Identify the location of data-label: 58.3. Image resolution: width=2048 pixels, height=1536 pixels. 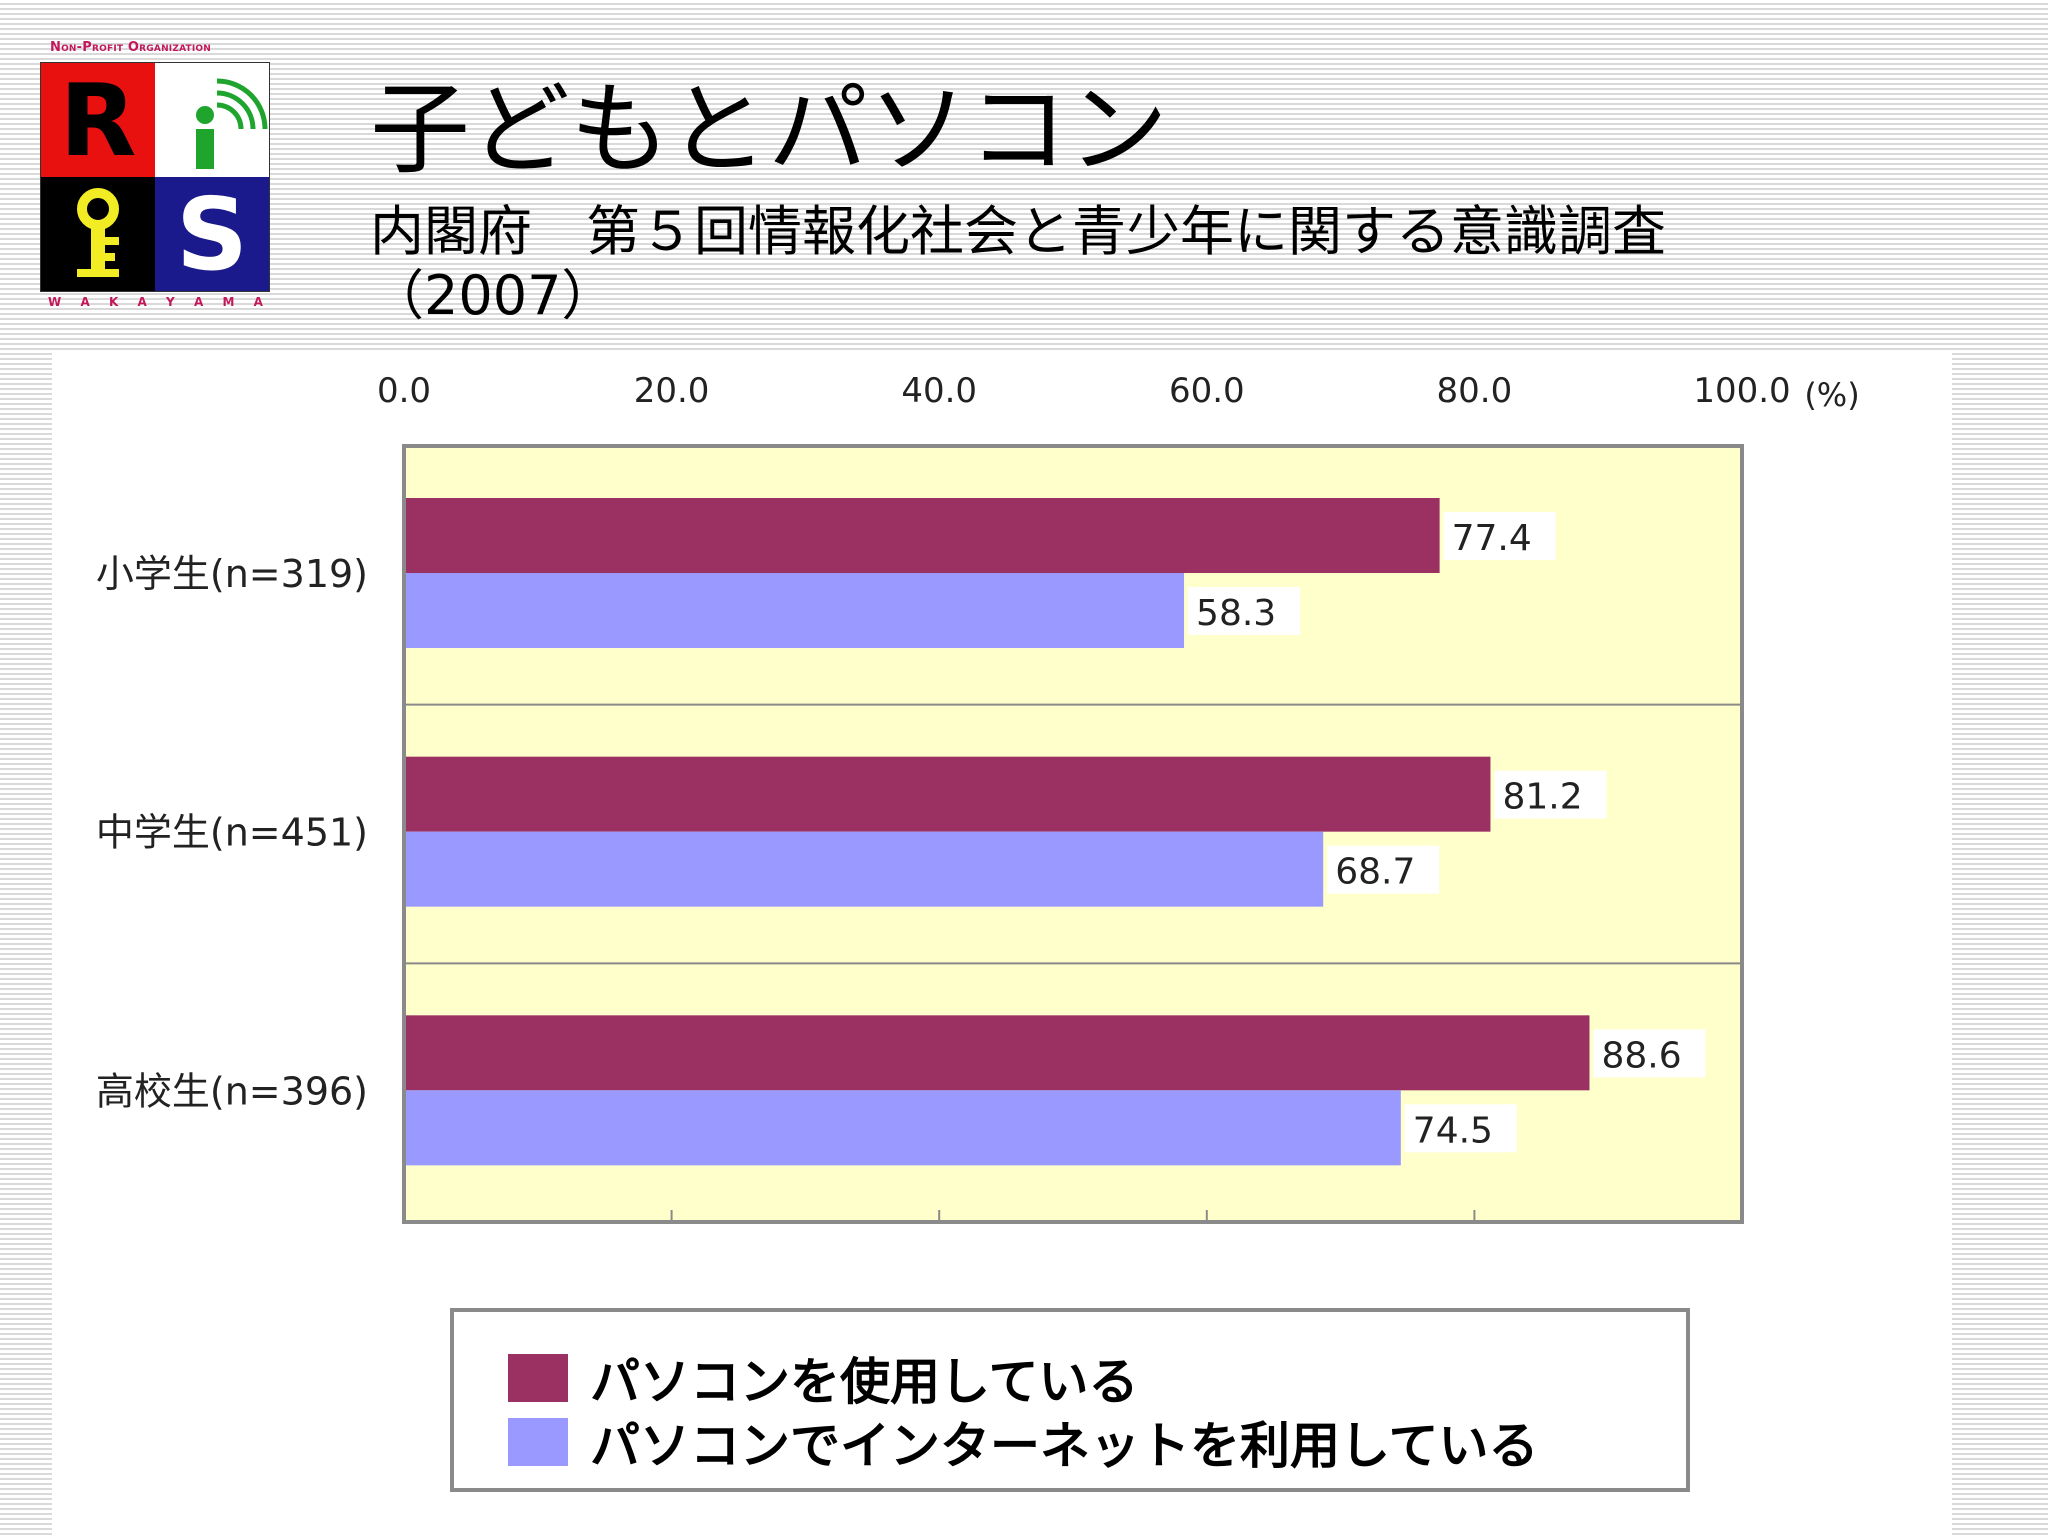
(1236, 613).